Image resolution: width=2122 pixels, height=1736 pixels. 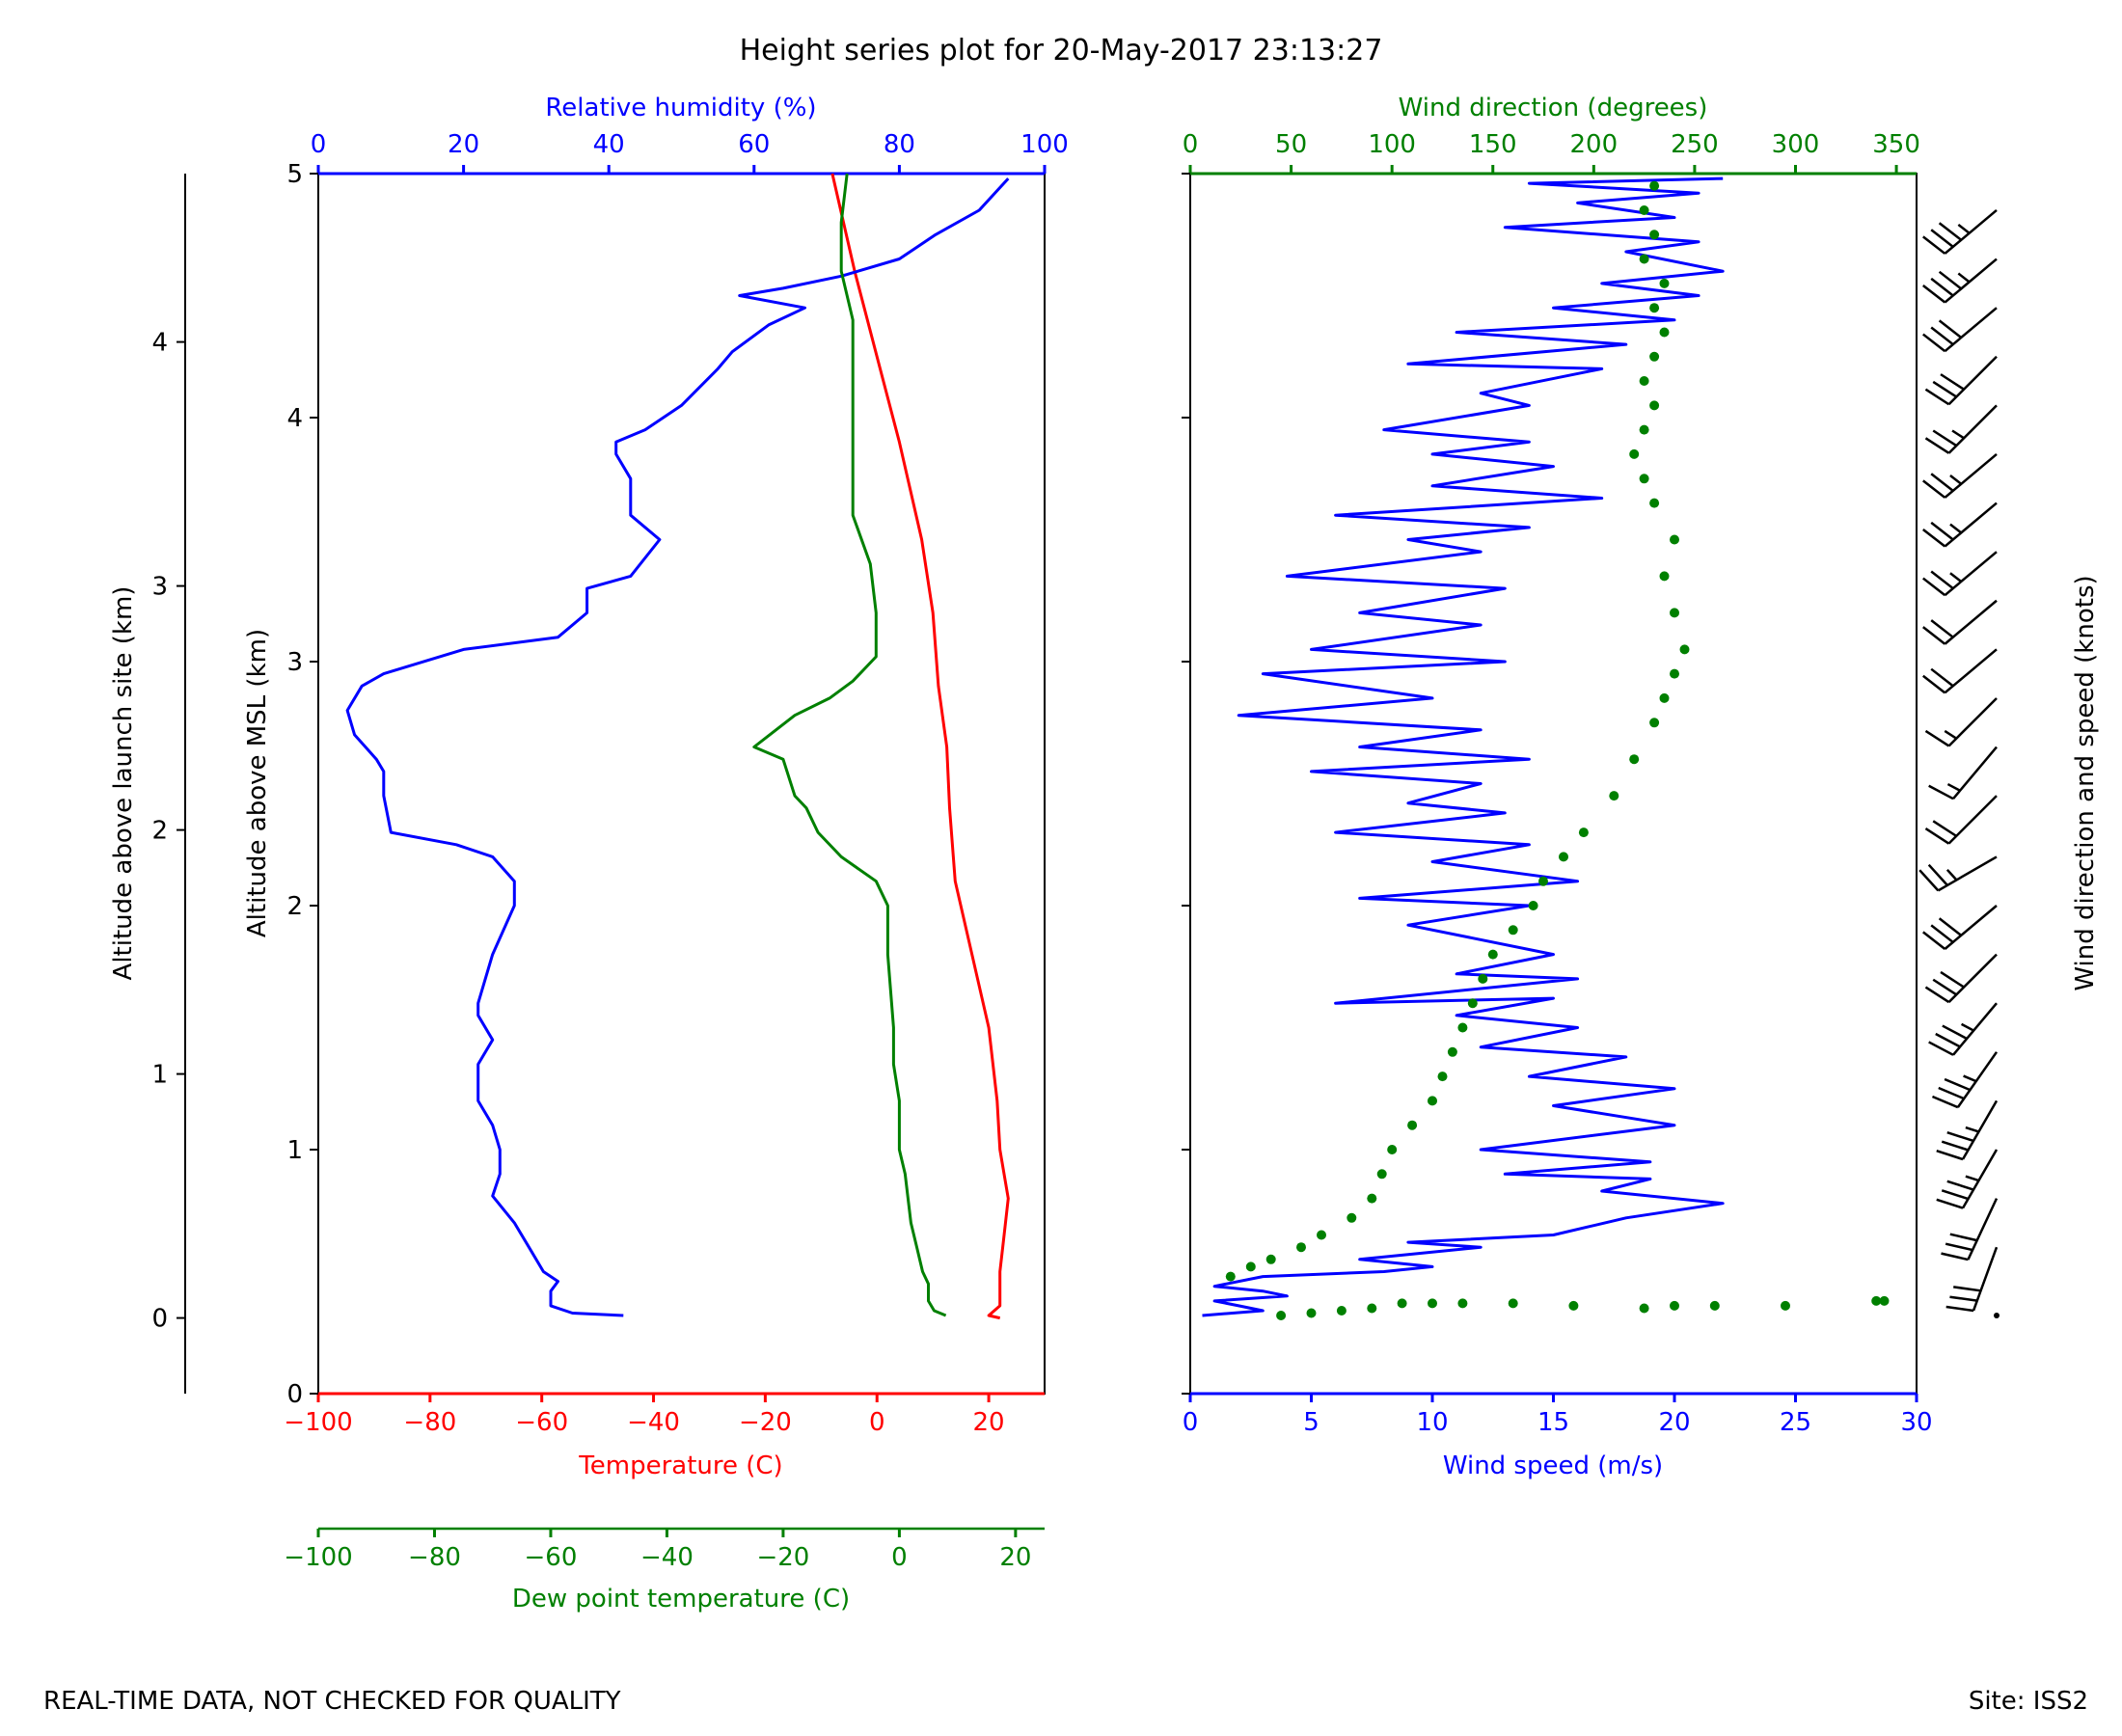 I want to click on wind-direction-tick-label: 150, so click(x=1493, y=145).